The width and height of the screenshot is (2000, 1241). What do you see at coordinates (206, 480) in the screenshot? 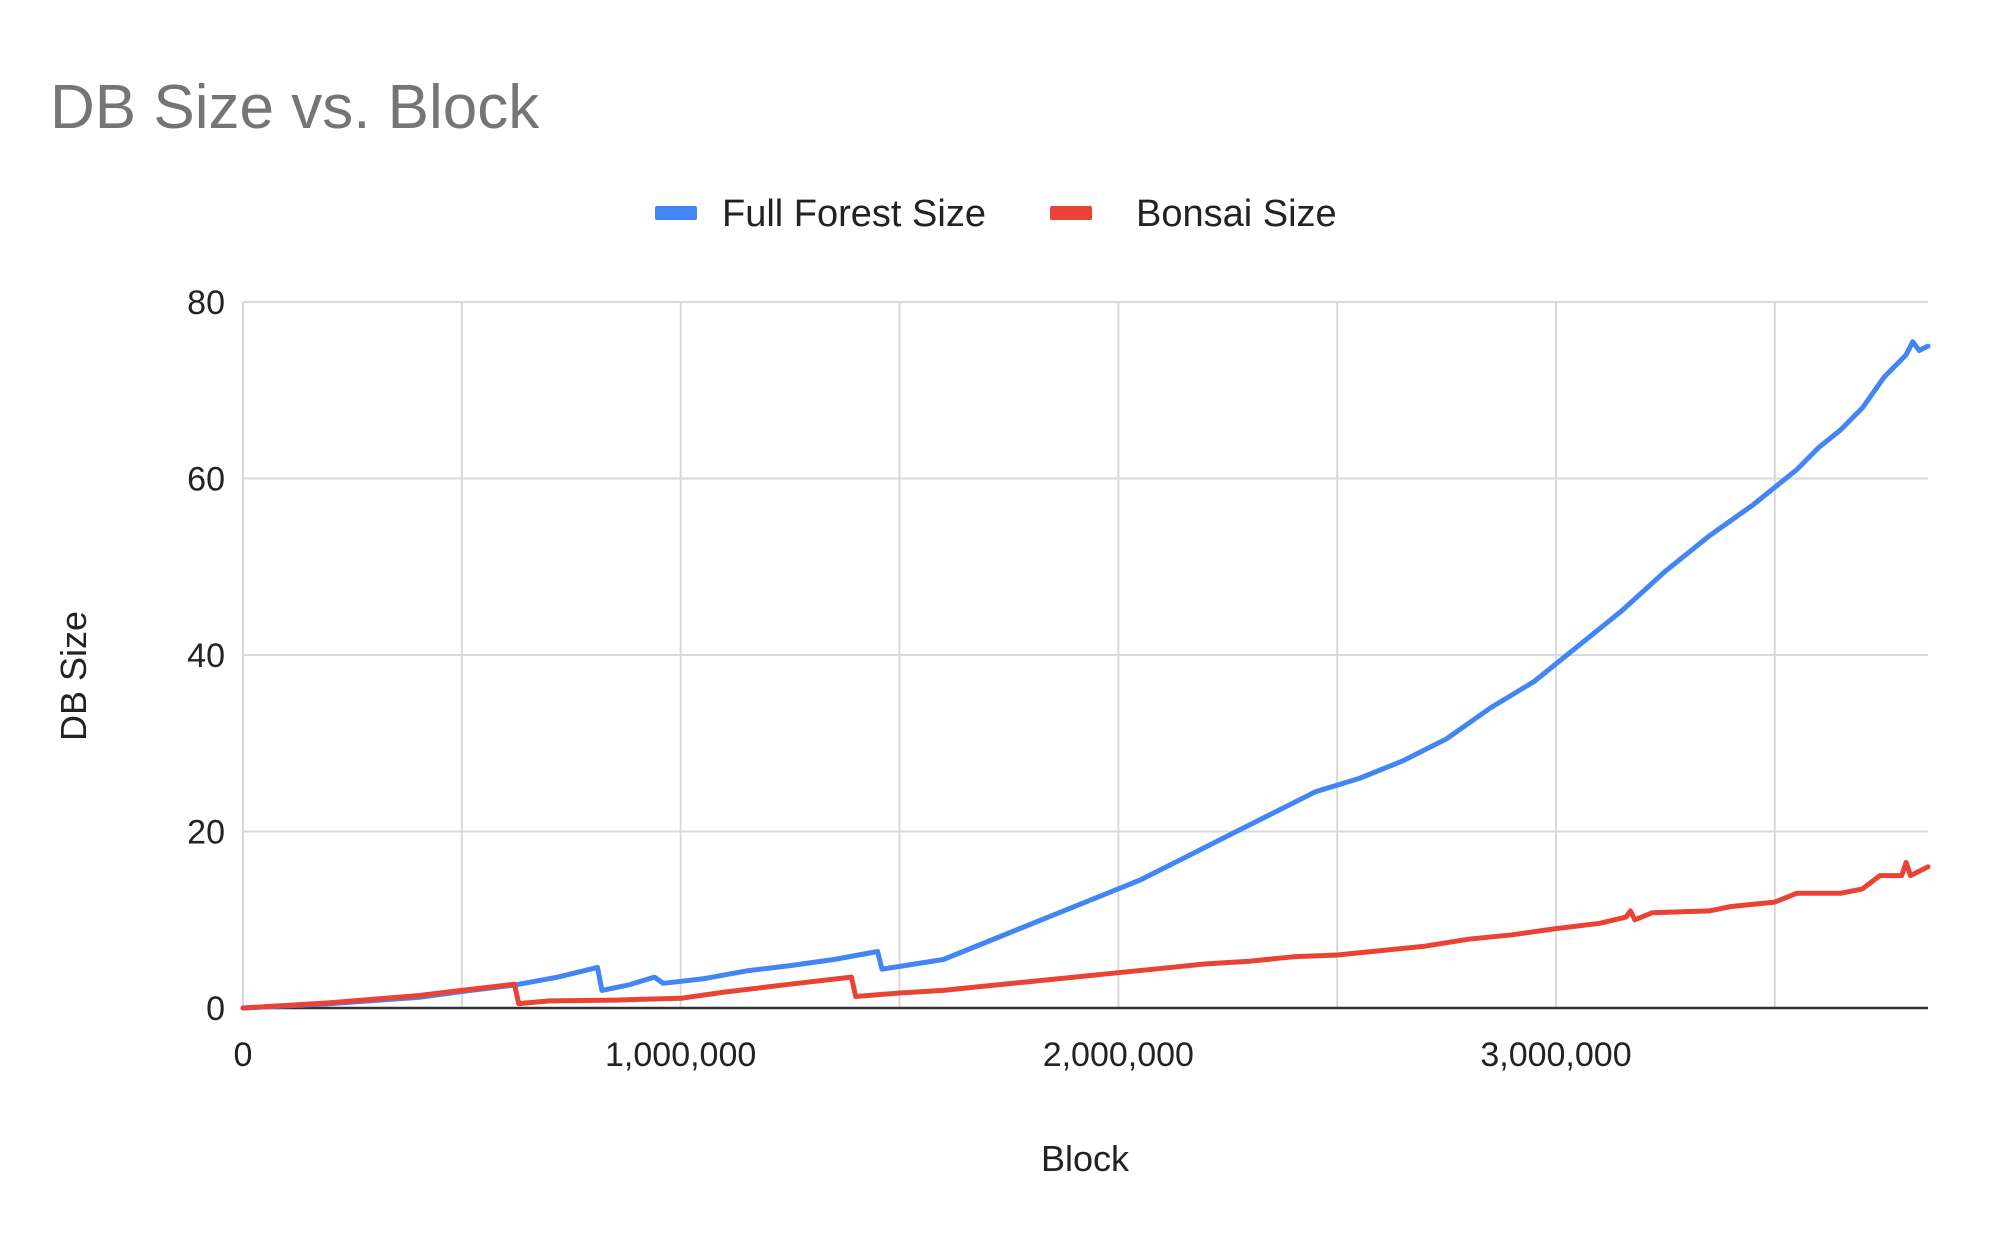
I see `y-tick-label: 60` at bounding box center [206, 480].